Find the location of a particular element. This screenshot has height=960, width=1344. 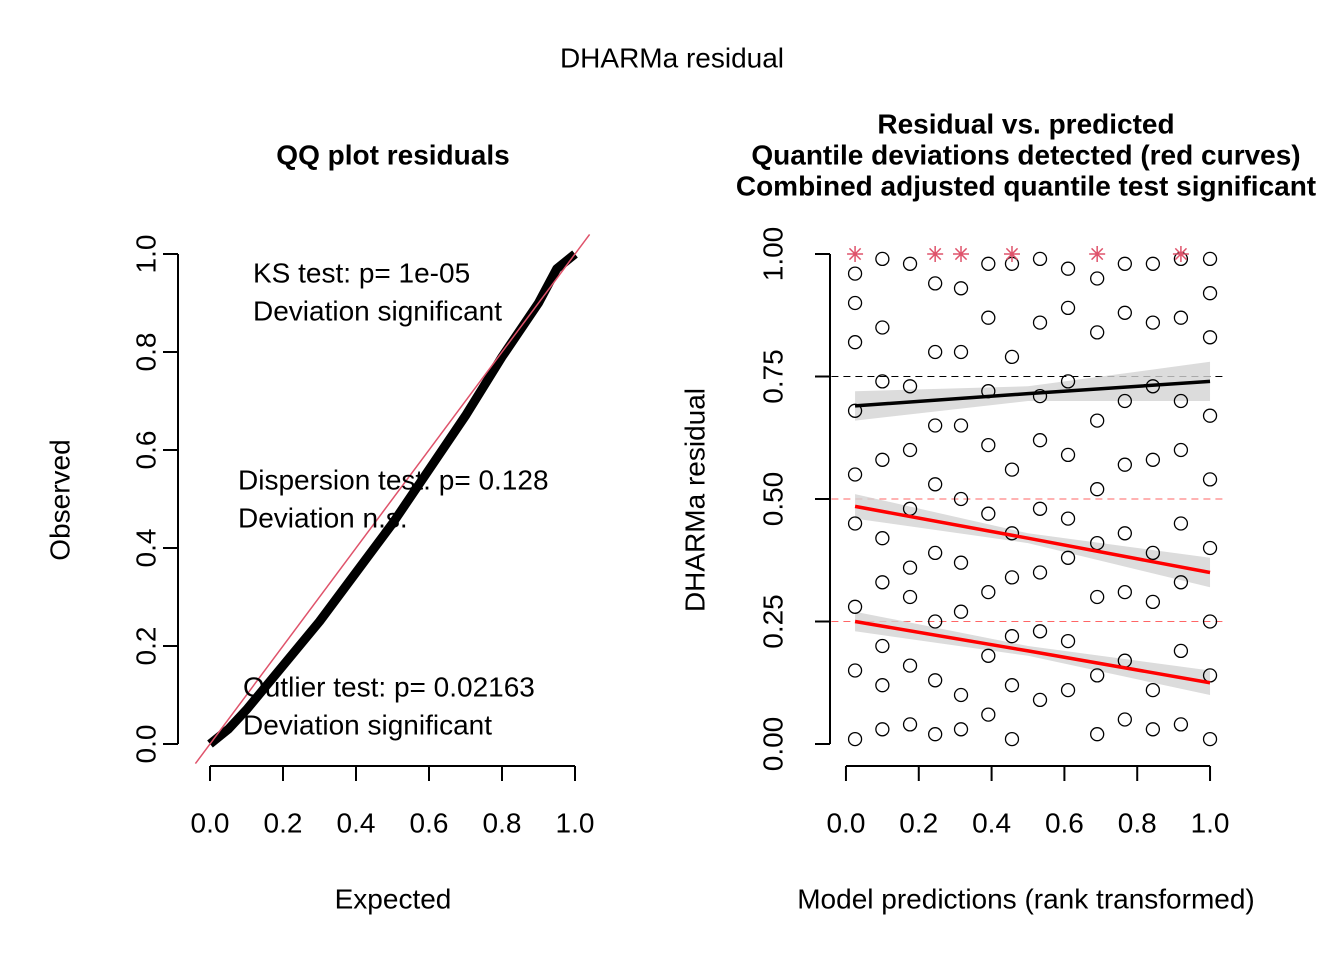

y-tick-label: 0.50 is located at coordinates (772, 499).